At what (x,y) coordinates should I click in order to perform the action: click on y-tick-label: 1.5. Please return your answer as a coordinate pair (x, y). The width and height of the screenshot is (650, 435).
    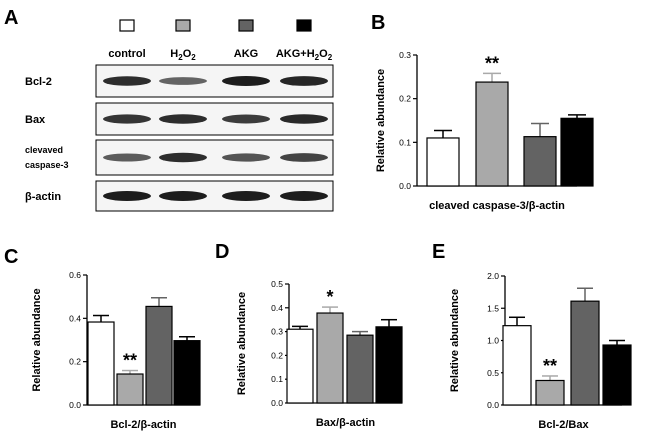
    Looking at the image, I should click on (493, 308).